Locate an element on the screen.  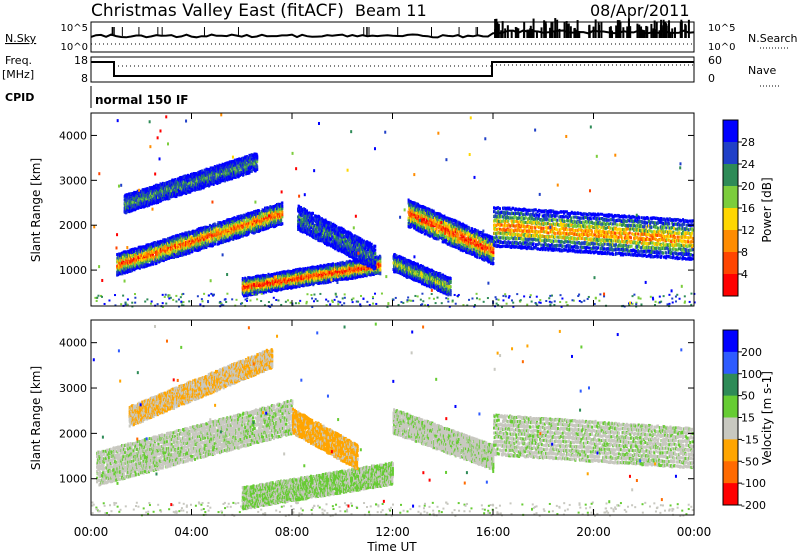
cpid-panel: CPID normal 150 IF is located at coordinates (97, 97).